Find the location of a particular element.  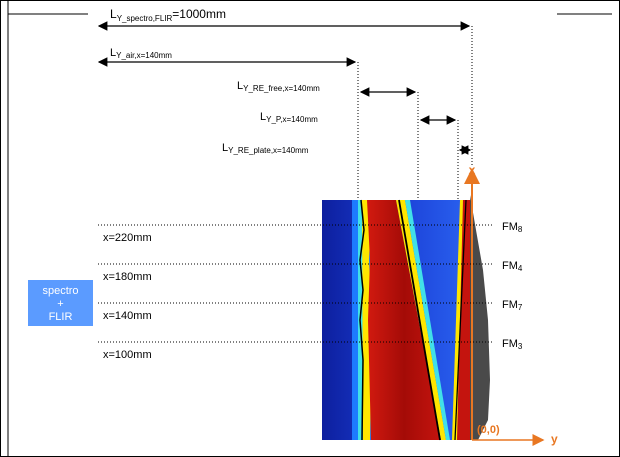

instrument-line-1: spectro is located at coordinates (60, 291).